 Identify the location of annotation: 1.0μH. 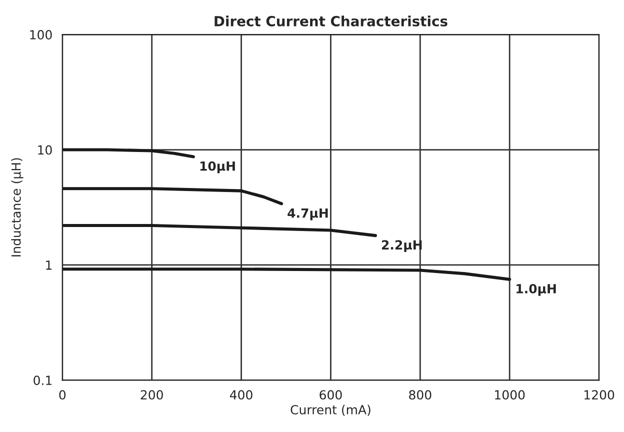
(536, 290).